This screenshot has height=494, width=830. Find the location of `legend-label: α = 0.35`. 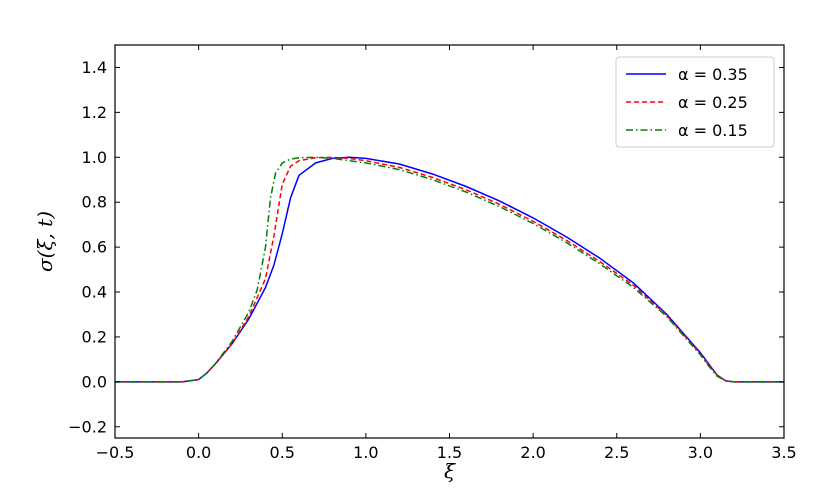

legend-label: α = 0.35 is located at coordinates (713, 74).